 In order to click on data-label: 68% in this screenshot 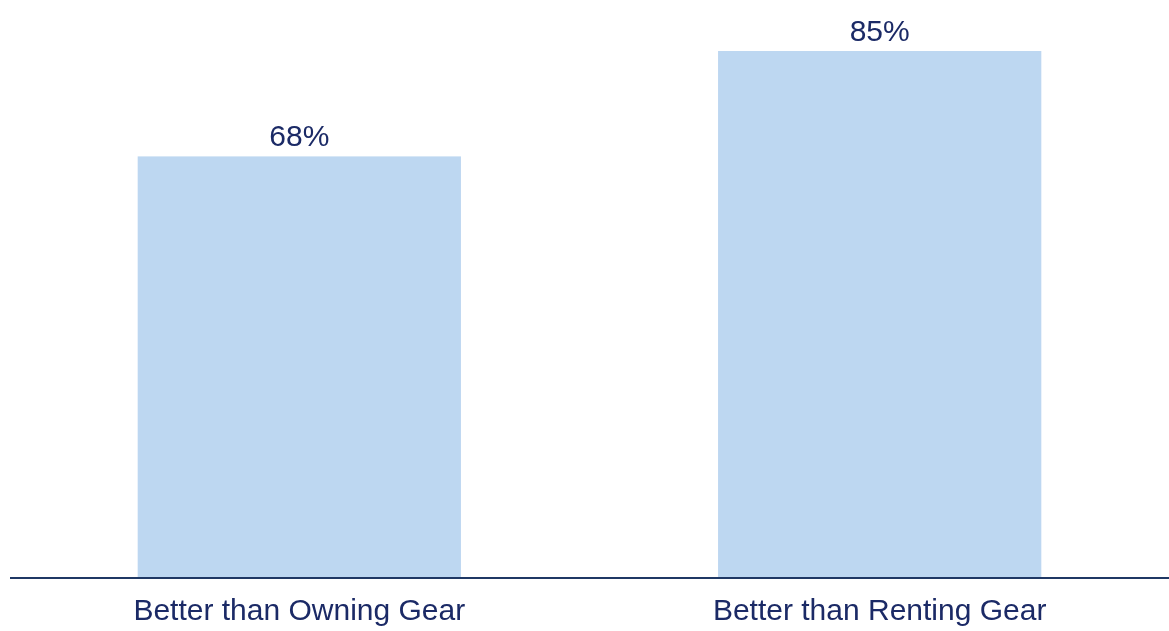, I will do `click(299, 136)`.